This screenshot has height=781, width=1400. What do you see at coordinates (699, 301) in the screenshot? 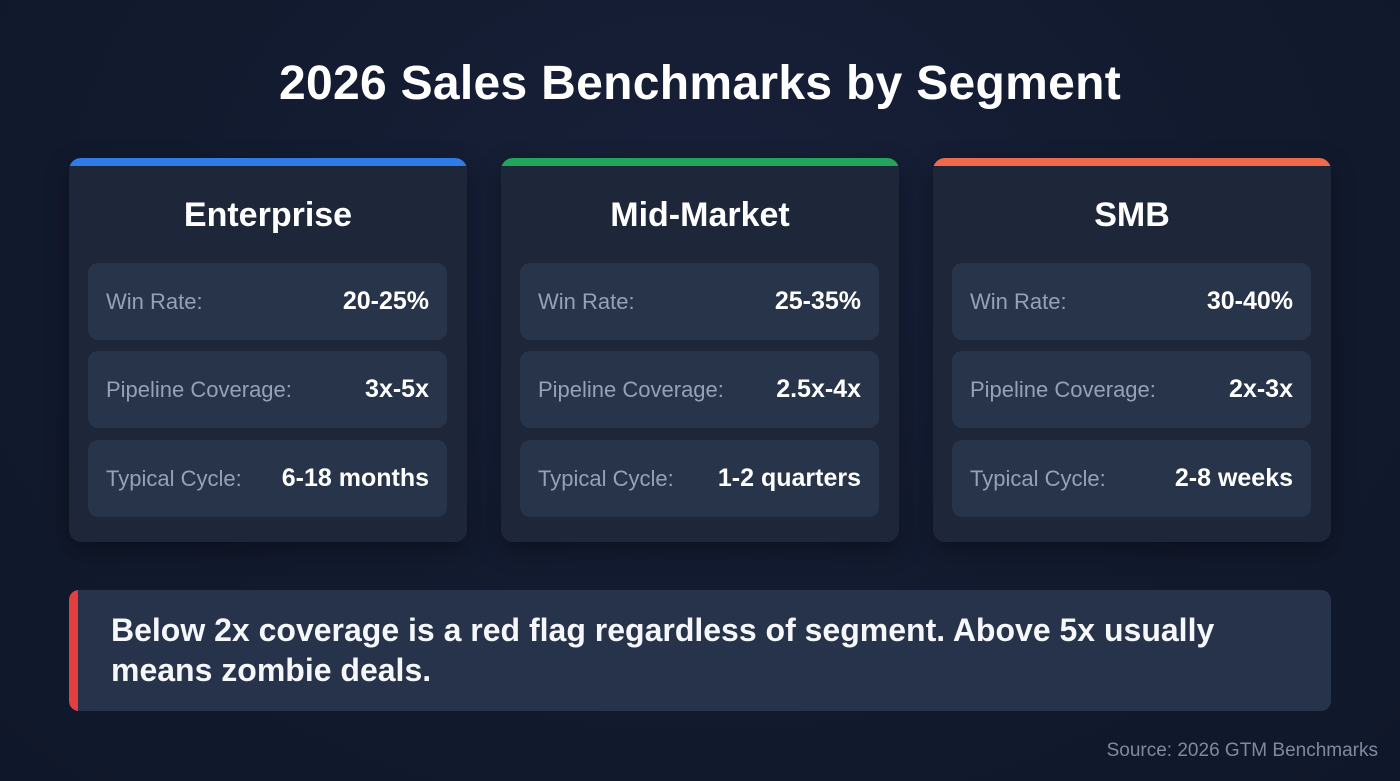
I see `metric-win-rate: Win Rate: 25-35%` at bounding box center [699, 301].